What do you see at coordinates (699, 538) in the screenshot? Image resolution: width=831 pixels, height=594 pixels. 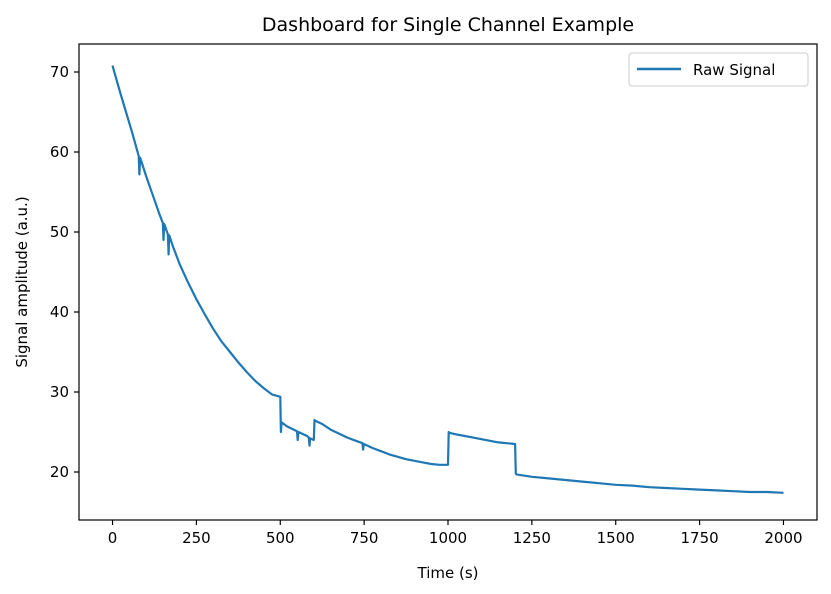 I see `x-tick-label: 1750` at bounding box center [699, 538].